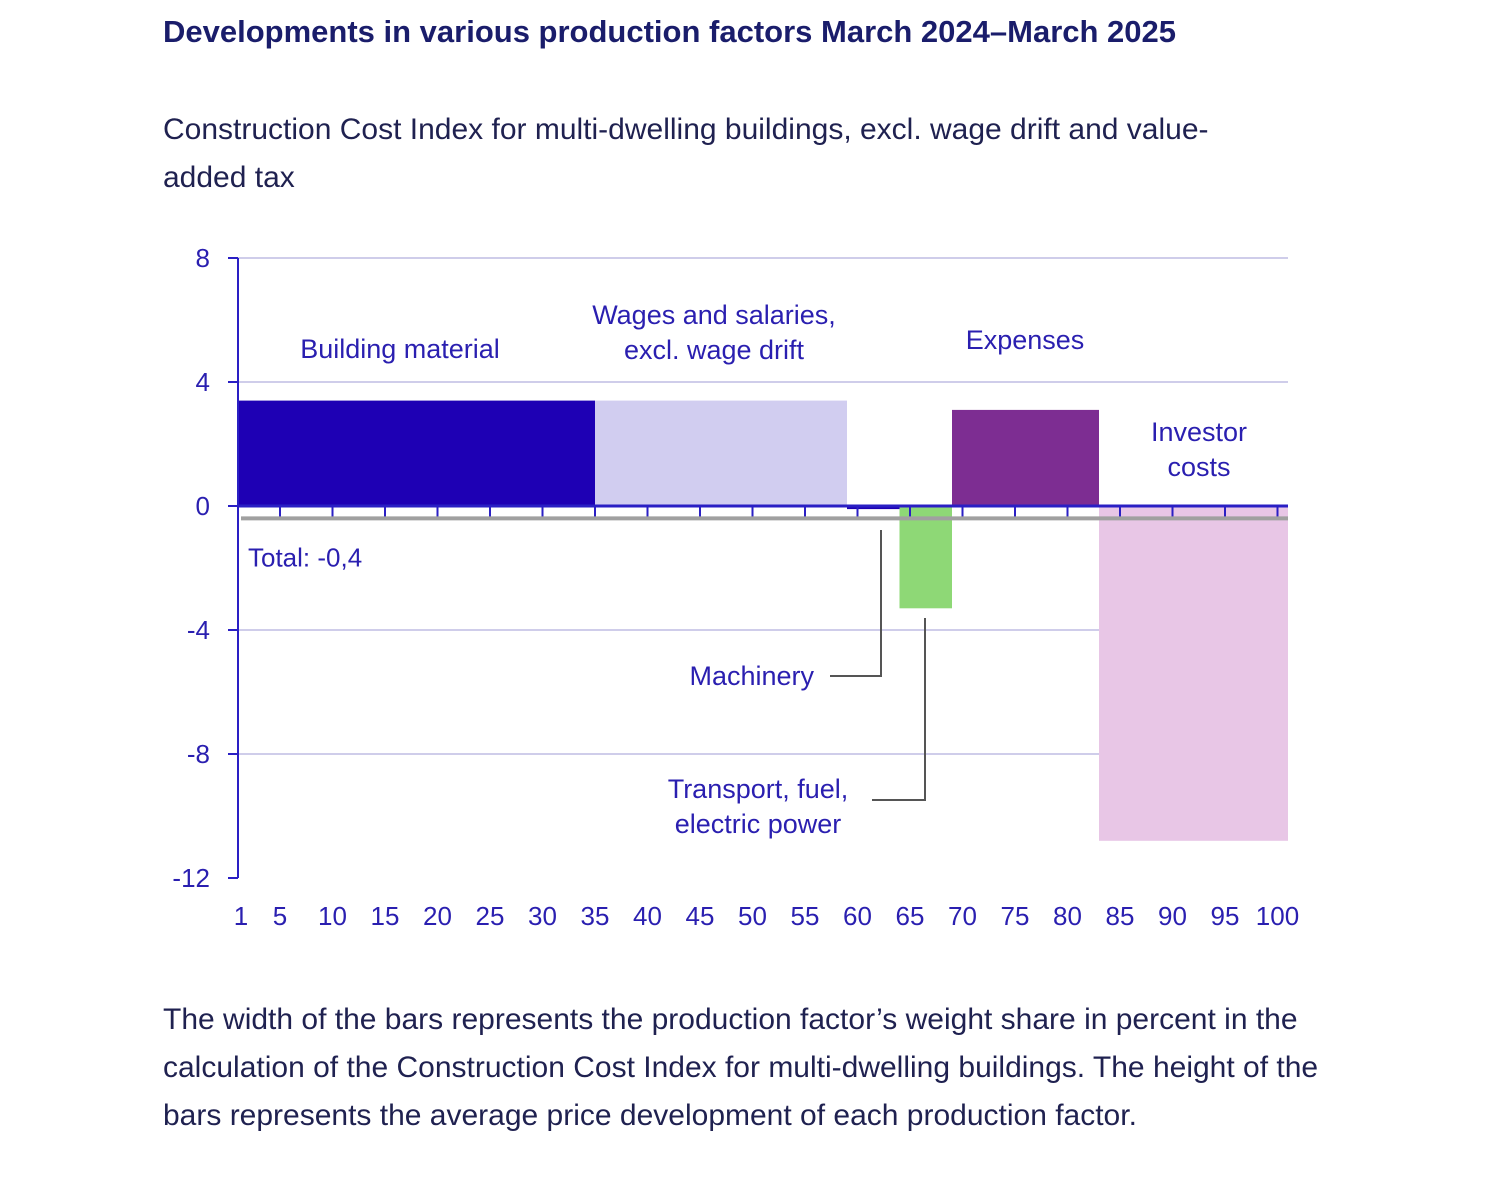 This screenshot has height=1200, width=1493. What do you see at coordinates (647, 916) in the screenshot?
I see `x-tick-label: 40` at bounding box center [647, 916].